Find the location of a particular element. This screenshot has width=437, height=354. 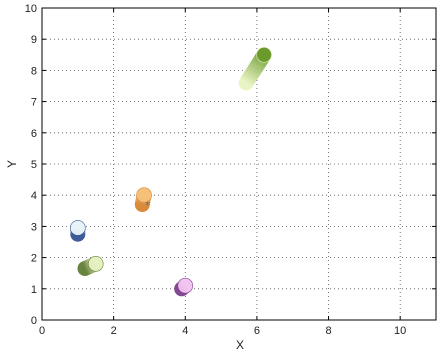

y-axis-label: Y is located at coordinates (12, 164).